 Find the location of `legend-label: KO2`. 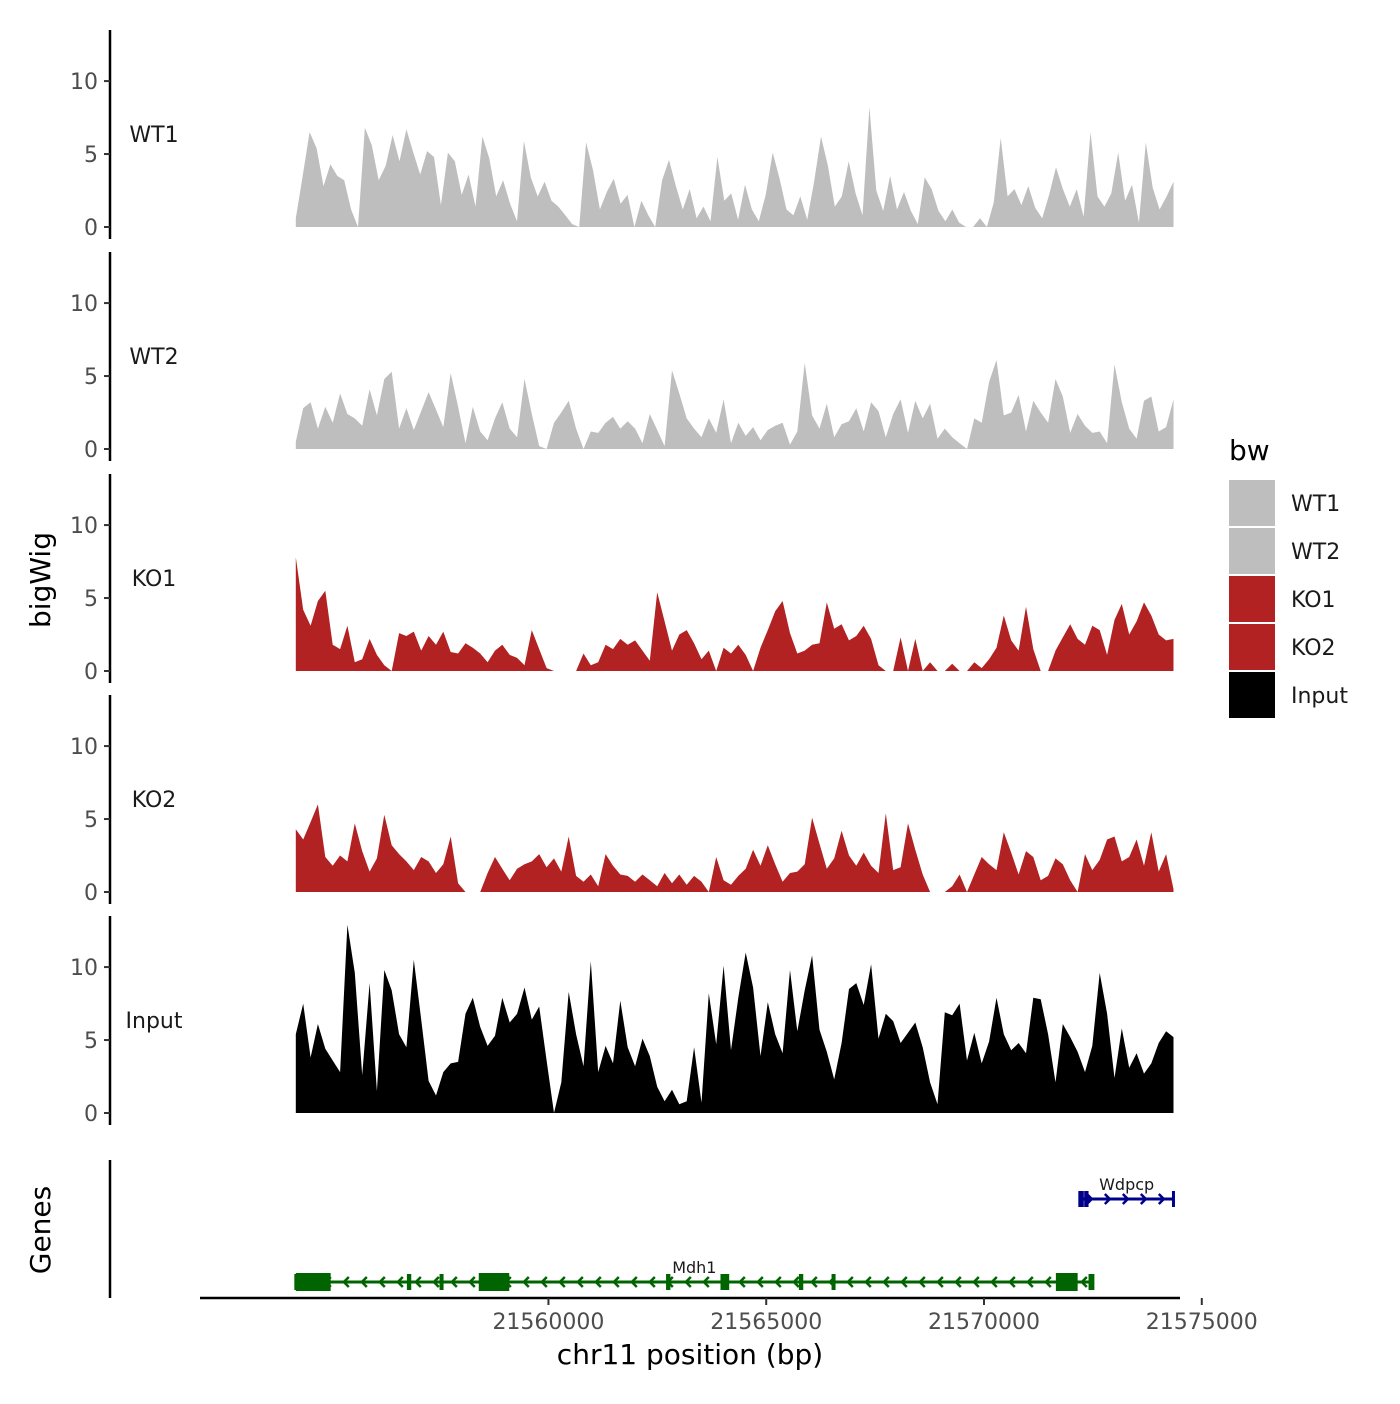

legend-label: KO2 is located at coordinates (1313, 648).